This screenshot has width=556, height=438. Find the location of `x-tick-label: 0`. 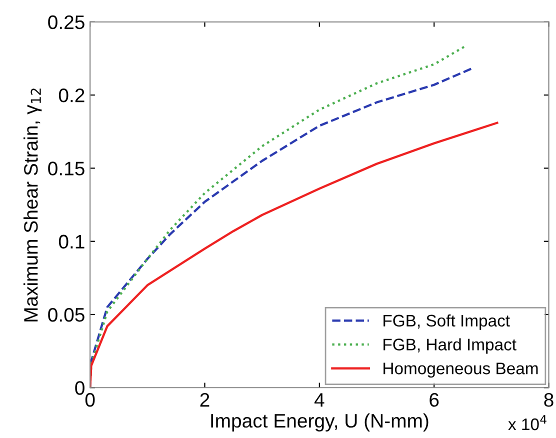

x-tick-label: 0 is located at coordinates (90, 400).